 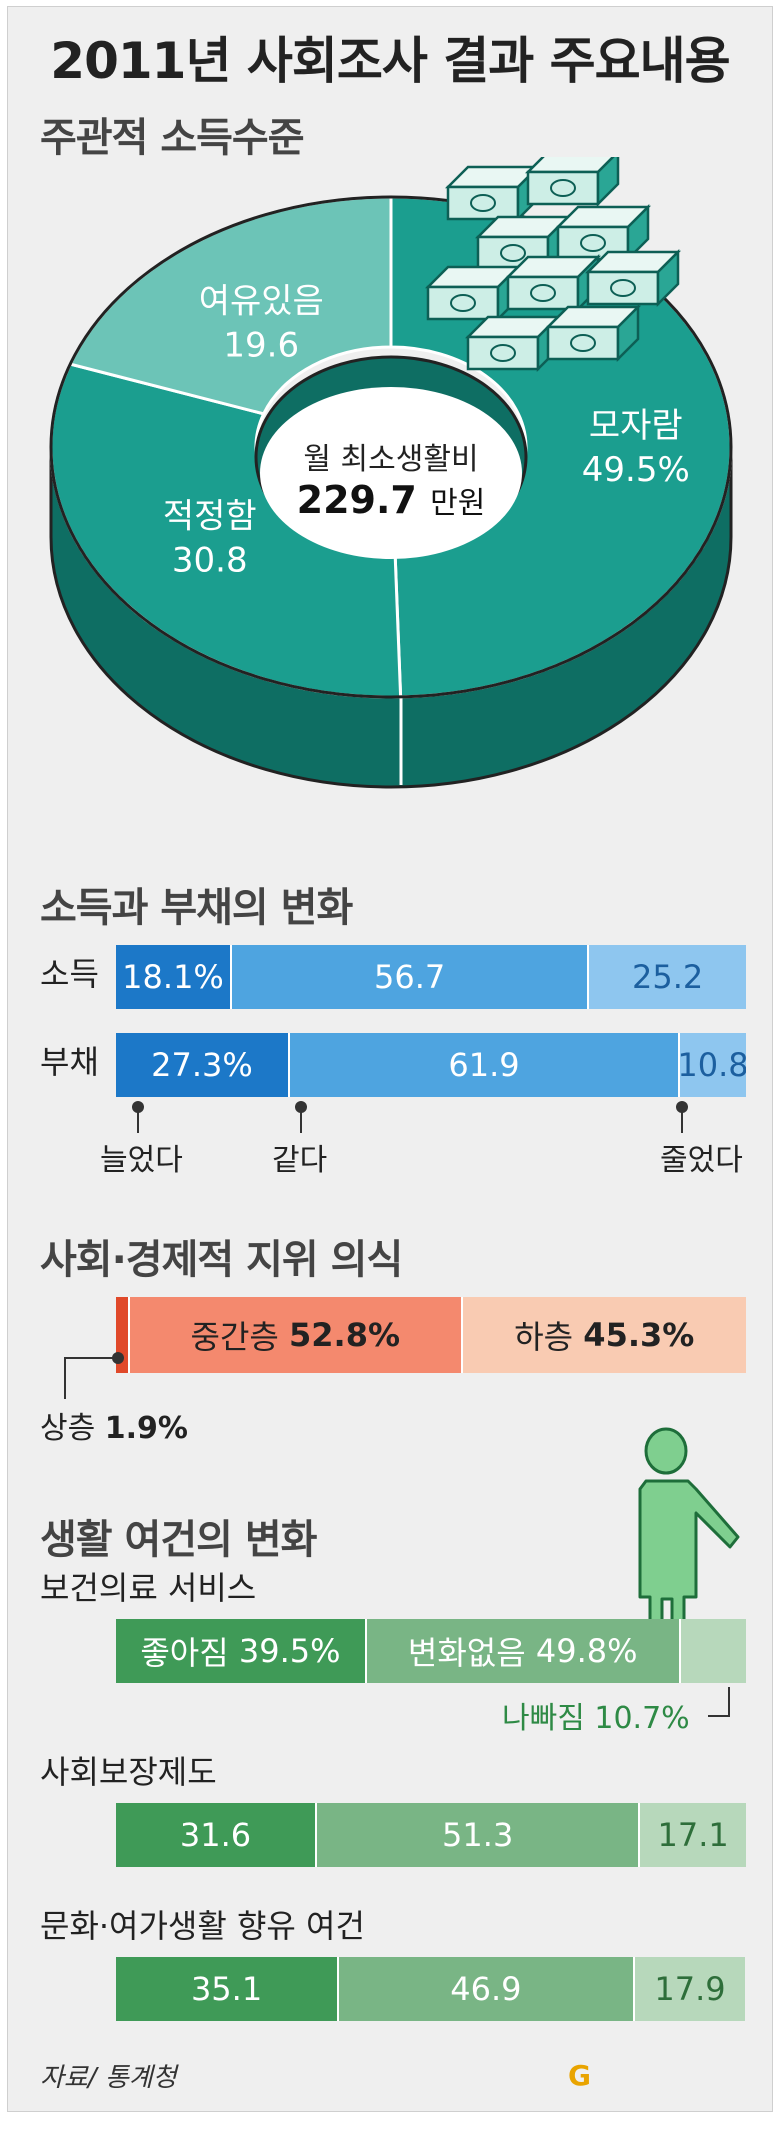 What do you see at coordinates (184, 1653) in the screenshot?
I see `health-better-label: 좋아짐` at bounding box center [184, 1653].